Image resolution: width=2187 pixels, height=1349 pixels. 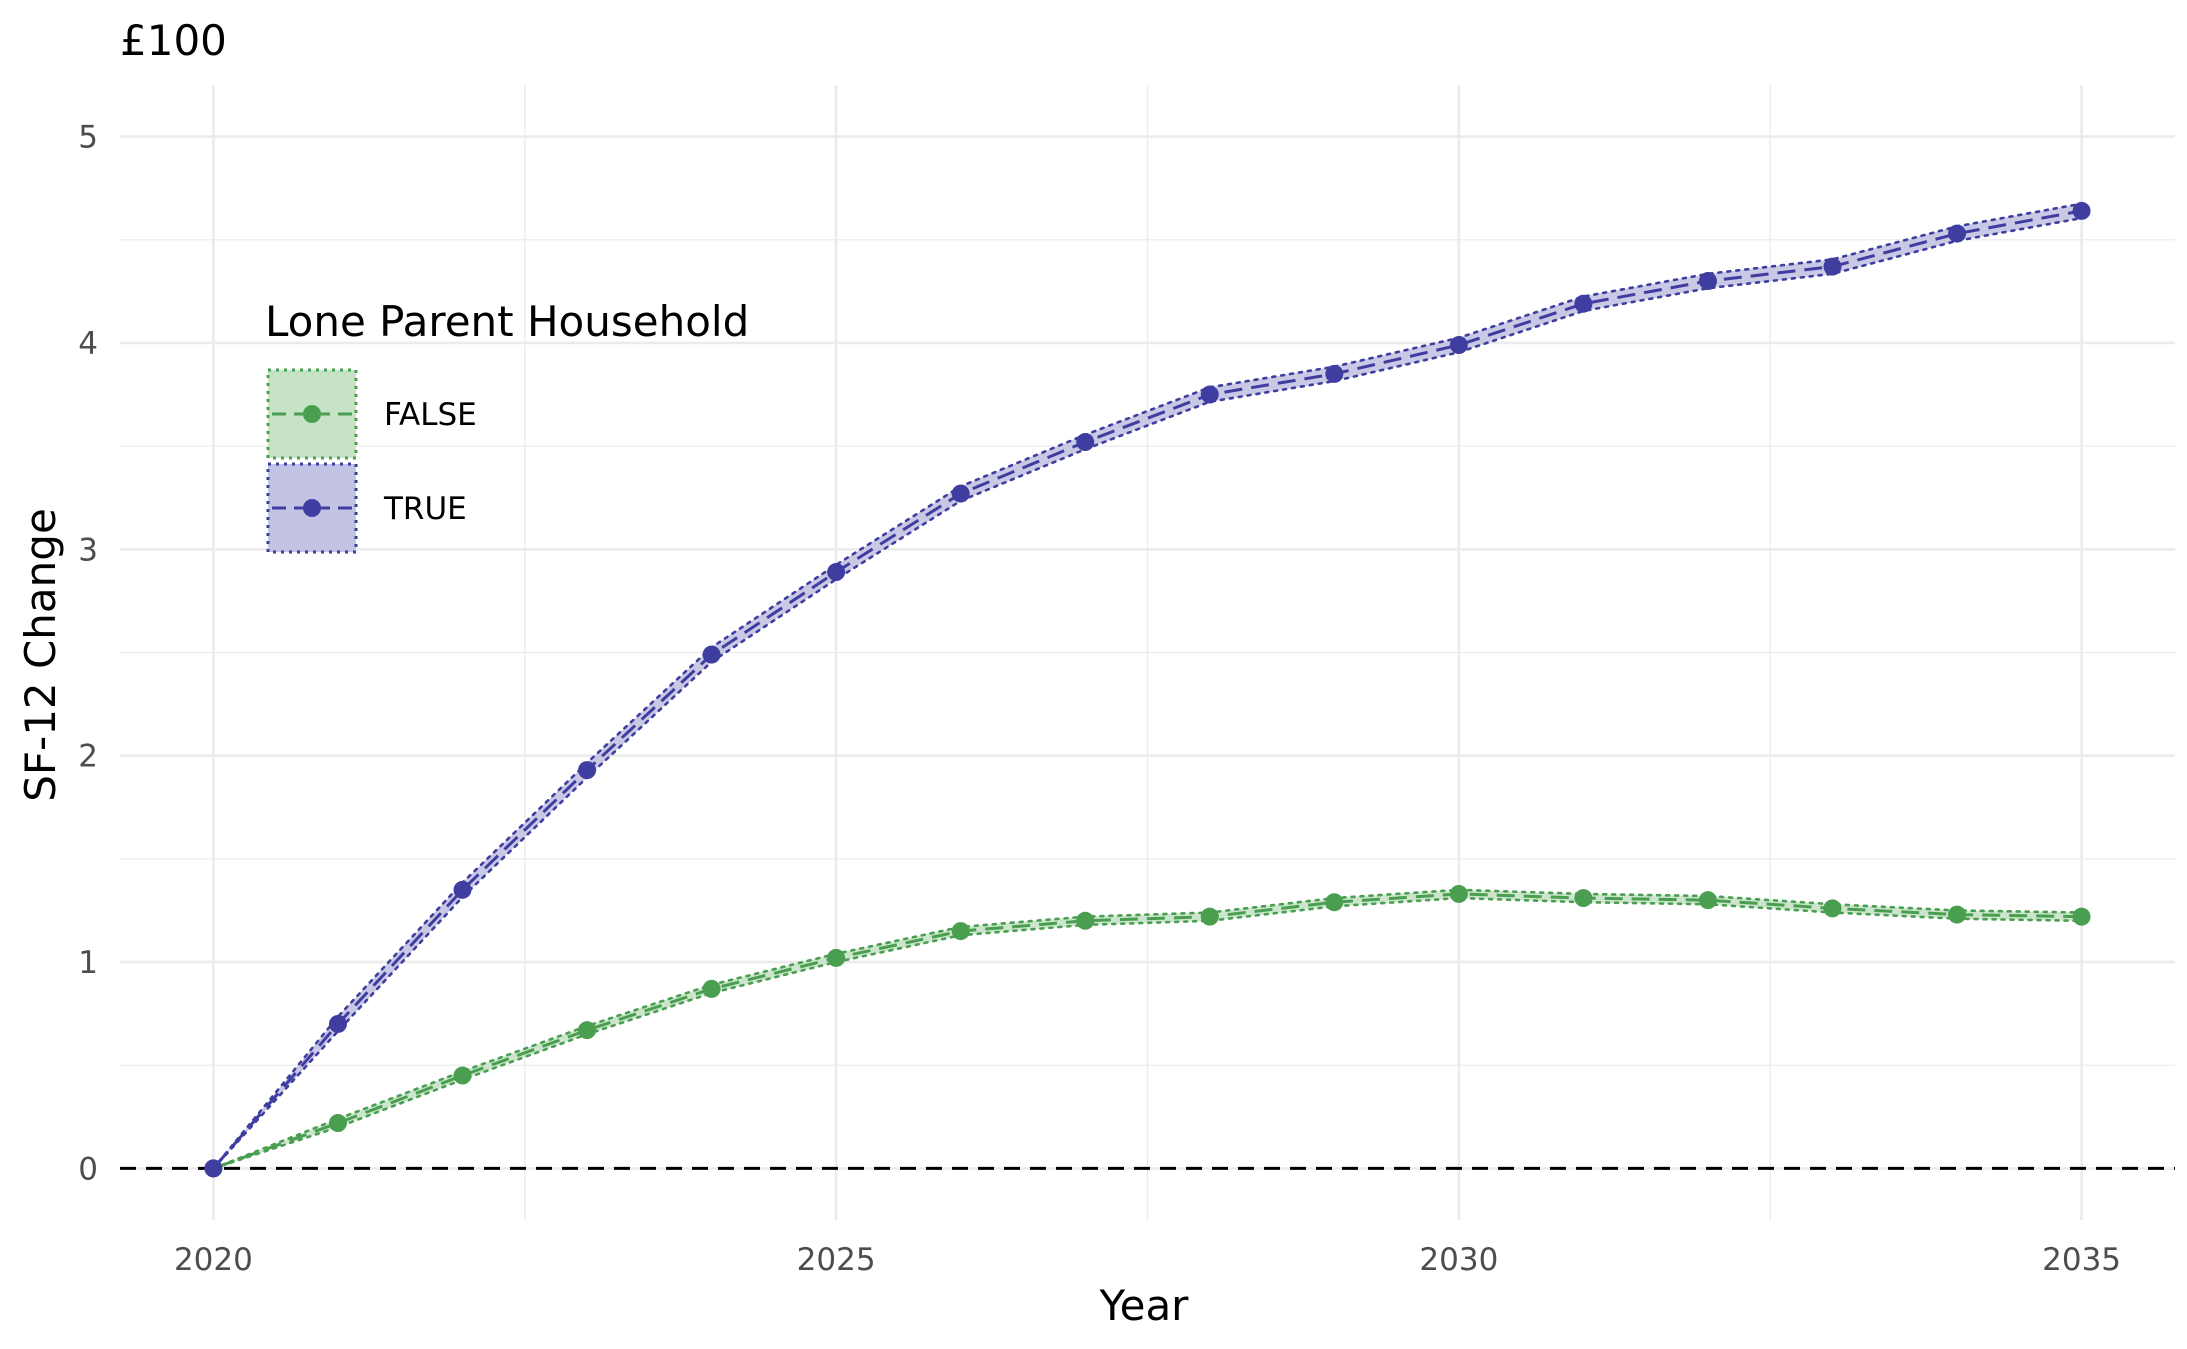 I want to click on plot-title: £100, so click(x=173, y=40).